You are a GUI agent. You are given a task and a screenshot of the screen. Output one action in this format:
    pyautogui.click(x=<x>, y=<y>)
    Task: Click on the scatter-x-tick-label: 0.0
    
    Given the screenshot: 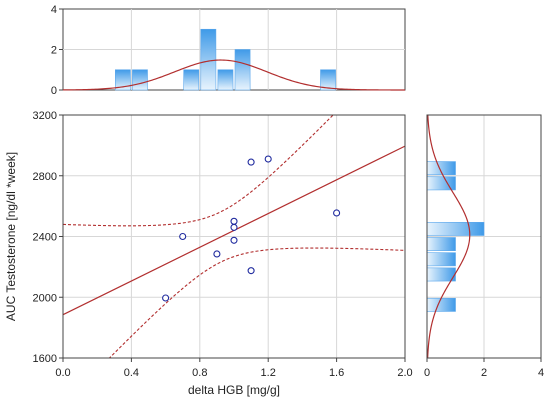 What is the action you would take?
    pyautogui.click(x=62, y=373)
    